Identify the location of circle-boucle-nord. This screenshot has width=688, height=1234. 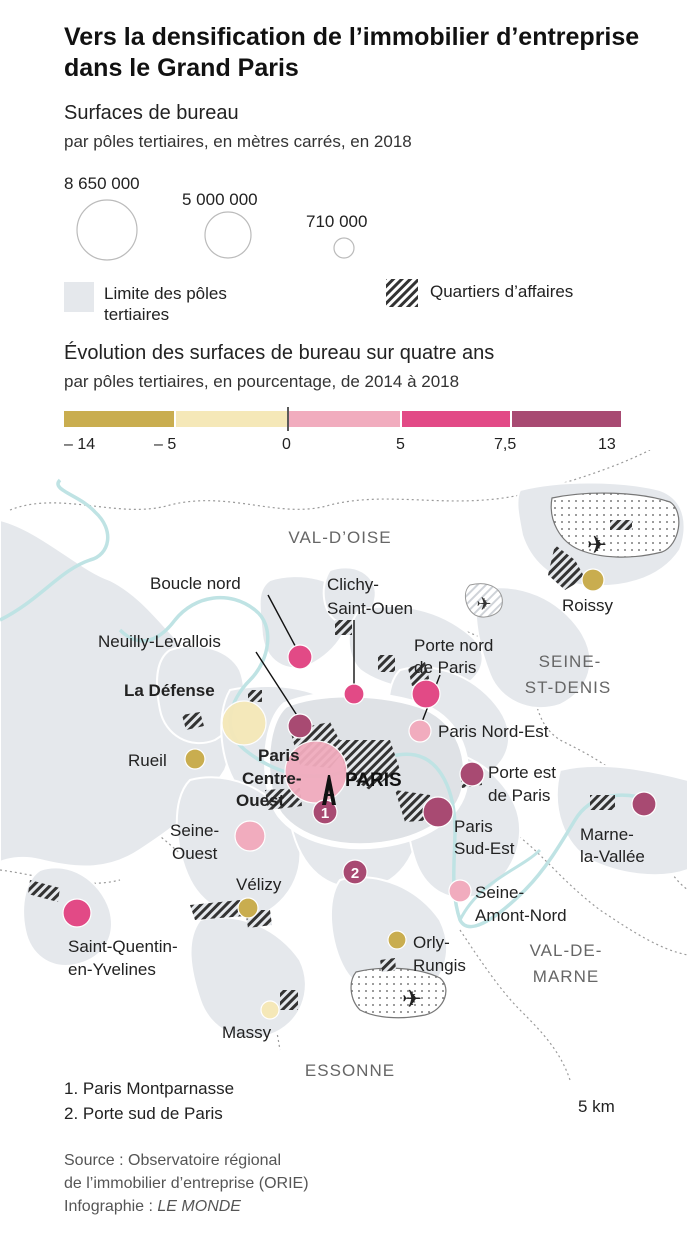
(300, 657).